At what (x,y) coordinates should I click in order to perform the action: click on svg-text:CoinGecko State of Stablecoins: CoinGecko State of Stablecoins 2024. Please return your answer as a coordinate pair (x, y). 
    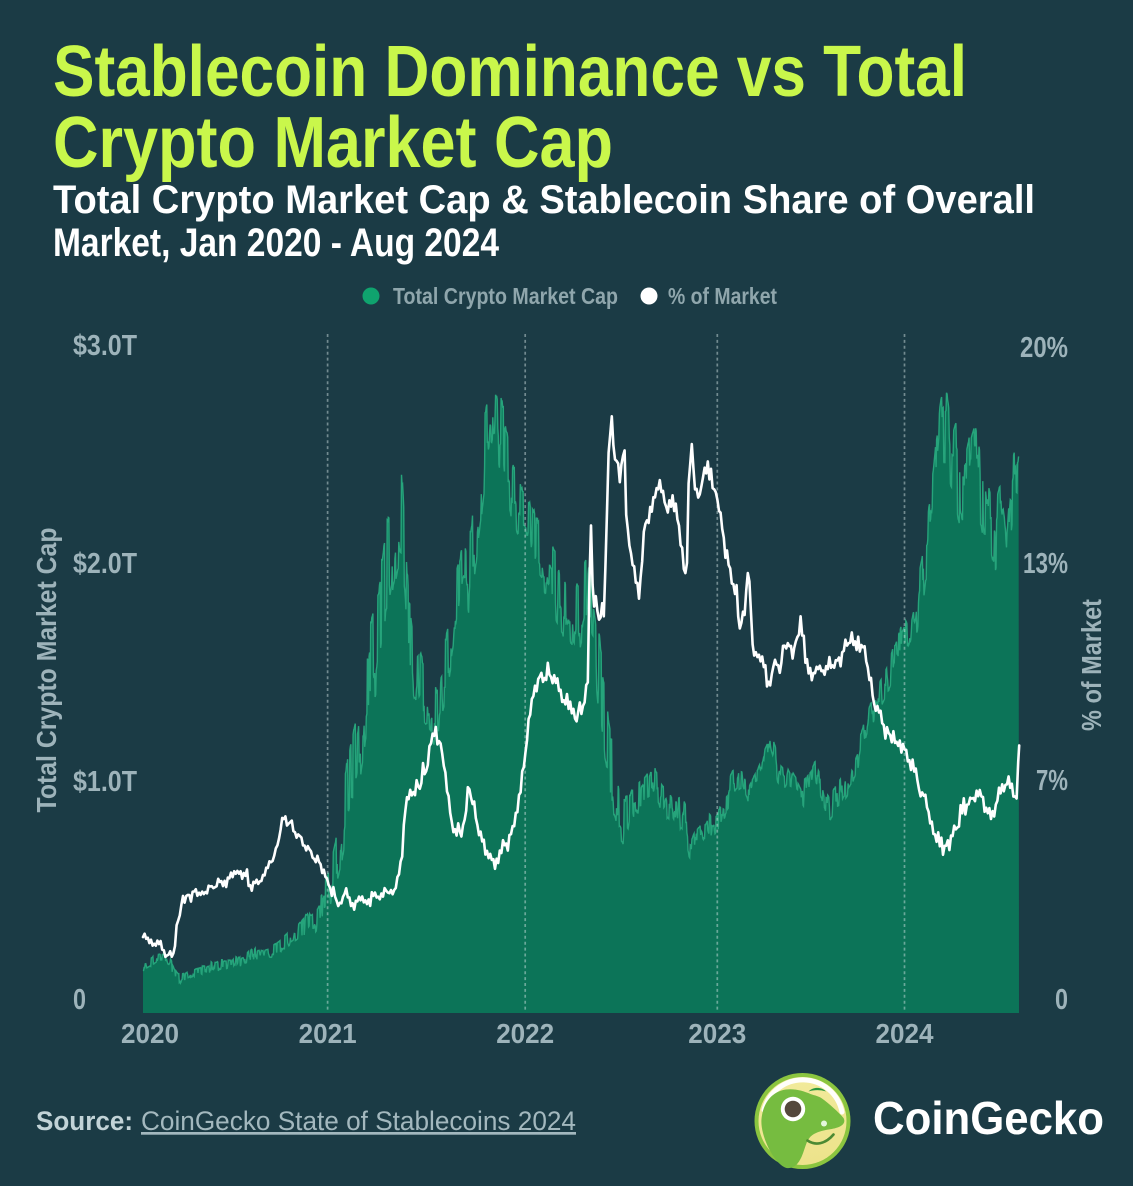
    Looking at the image, I should click on (358, 1121).